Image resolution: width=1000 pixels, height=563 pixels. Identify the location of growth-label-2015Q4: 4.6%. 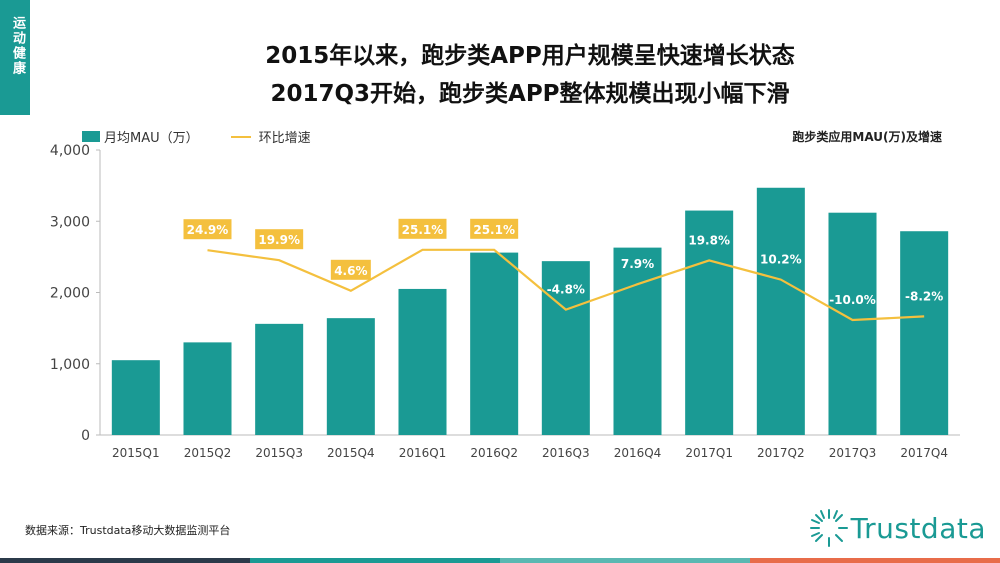
(350, 271).